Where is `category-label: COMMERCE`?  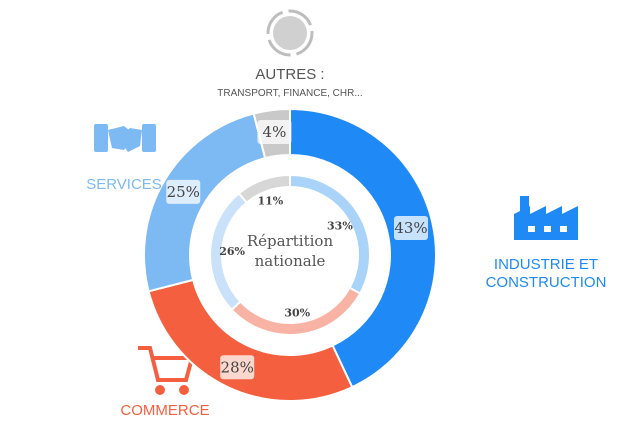
category-label: COMMERCE is located at coordinates (165, 410).